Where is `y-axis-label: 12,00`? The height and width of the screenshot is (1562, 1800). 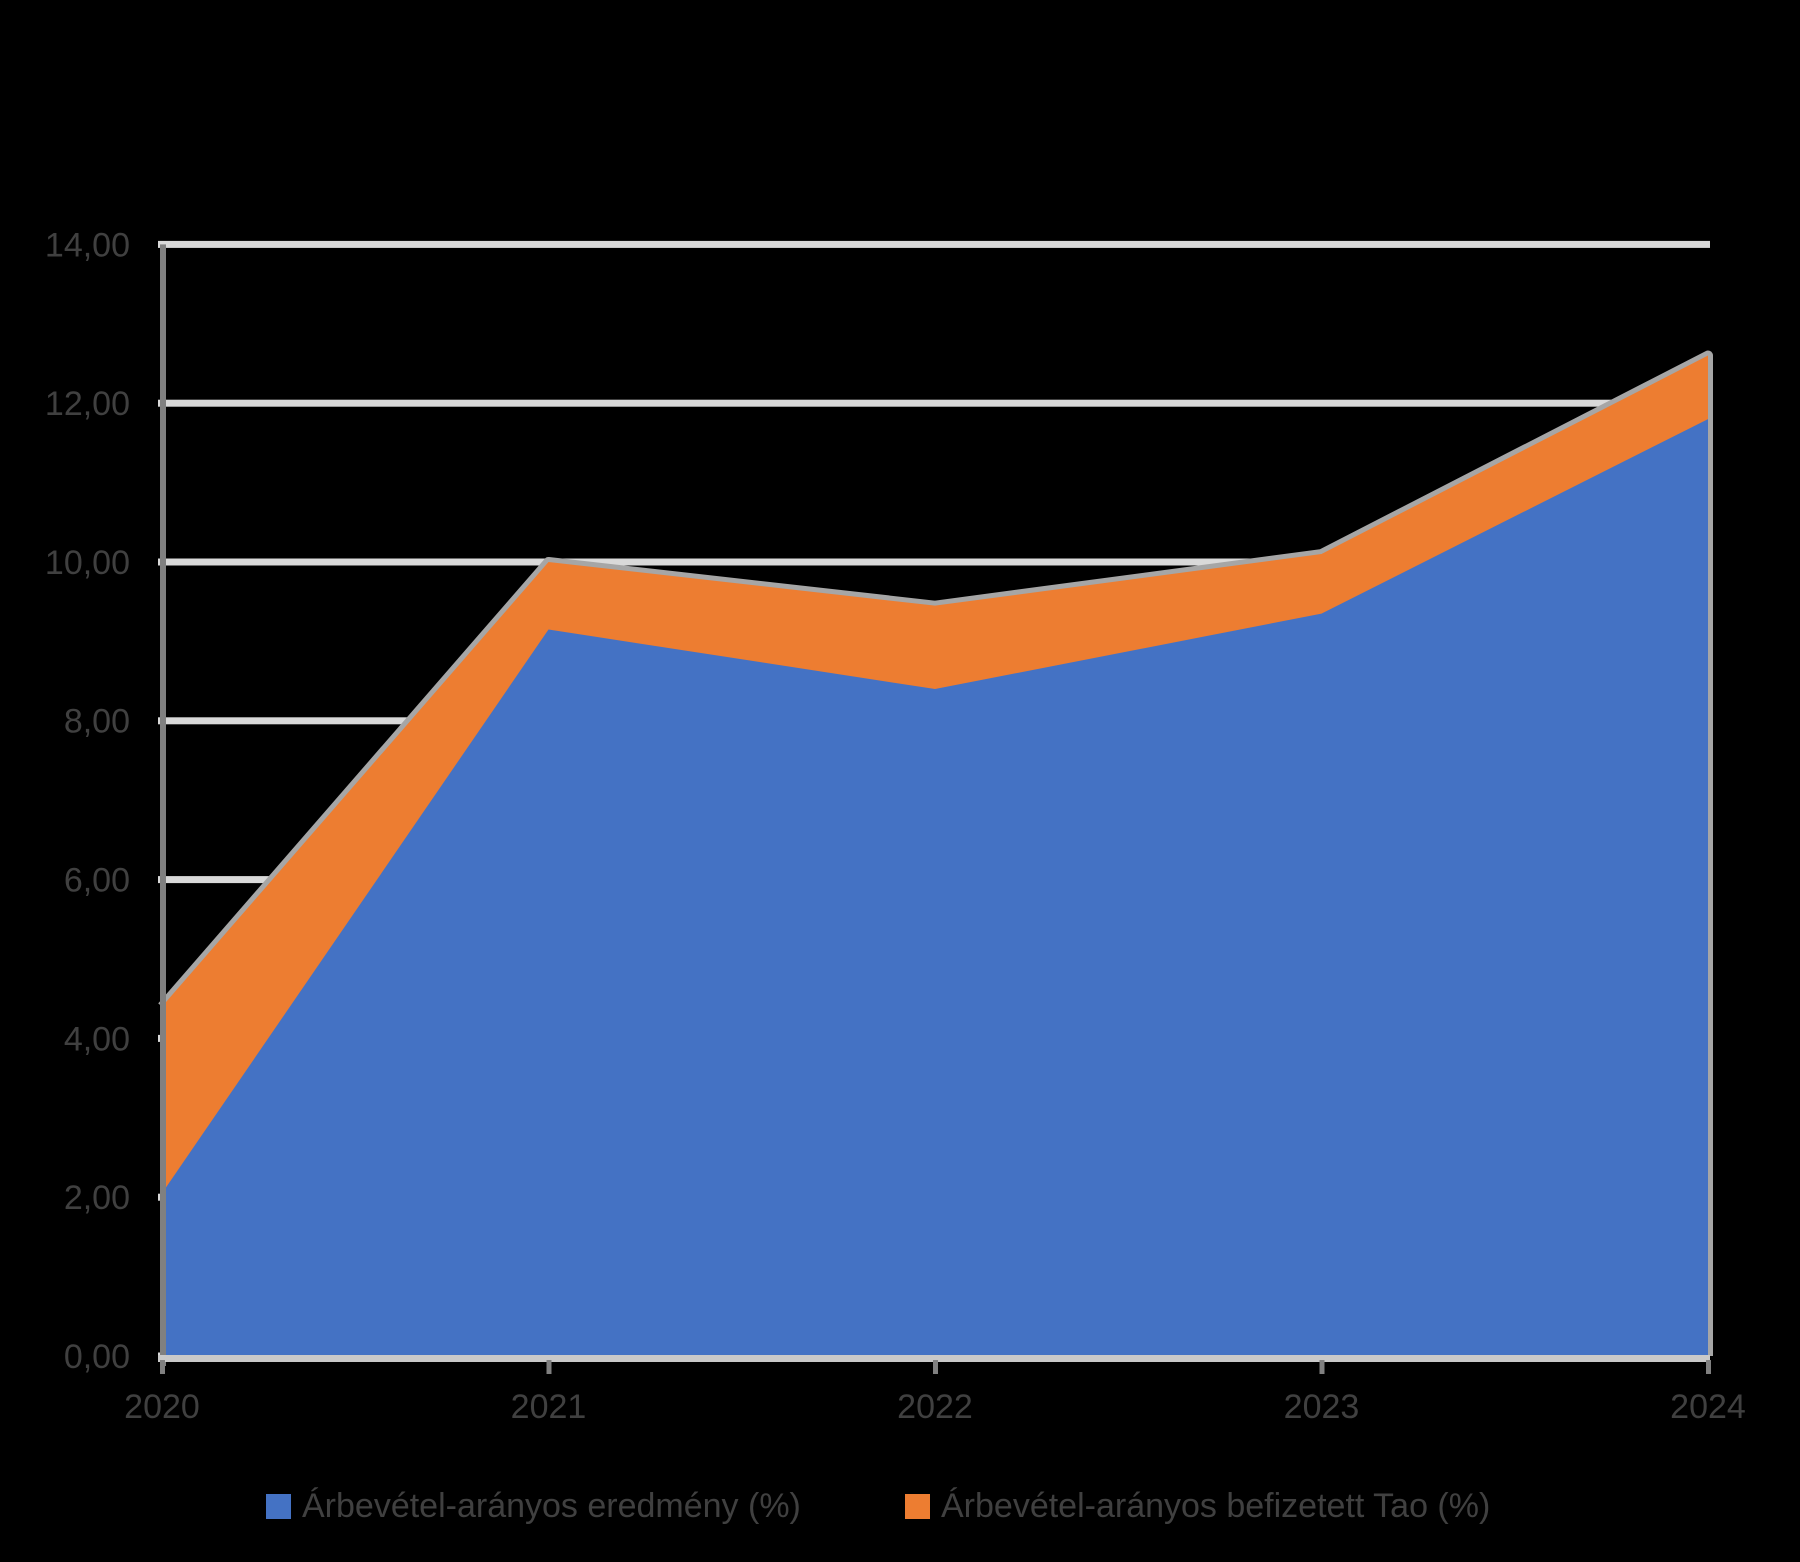
y-axis-label: 12,00 is located at coordinates (87, 404).